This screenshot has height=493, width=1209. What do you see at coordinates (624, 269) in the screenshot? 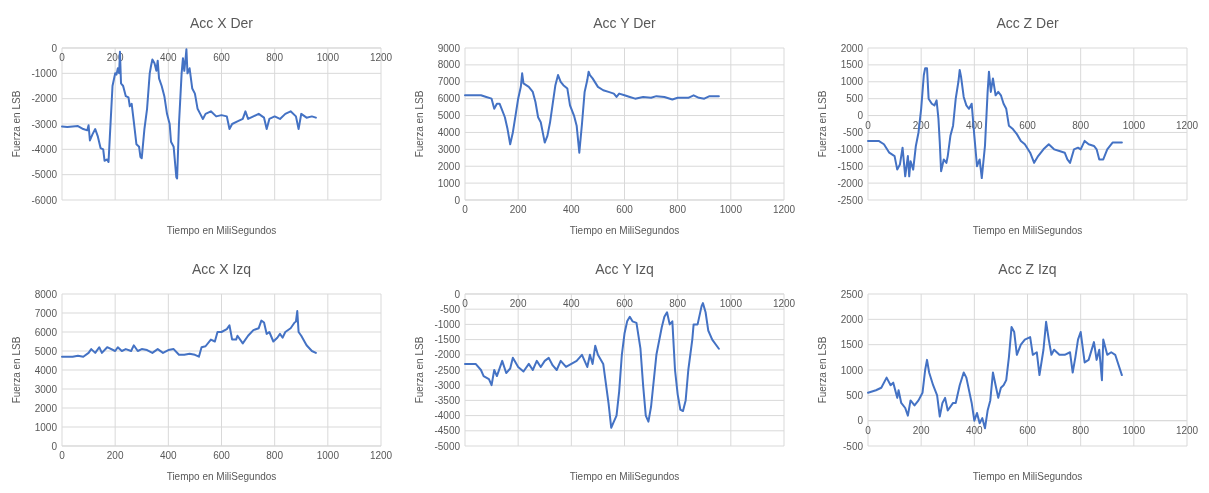
I see `chart-title: Acc Y Izq` at bounding box center [624, 269].